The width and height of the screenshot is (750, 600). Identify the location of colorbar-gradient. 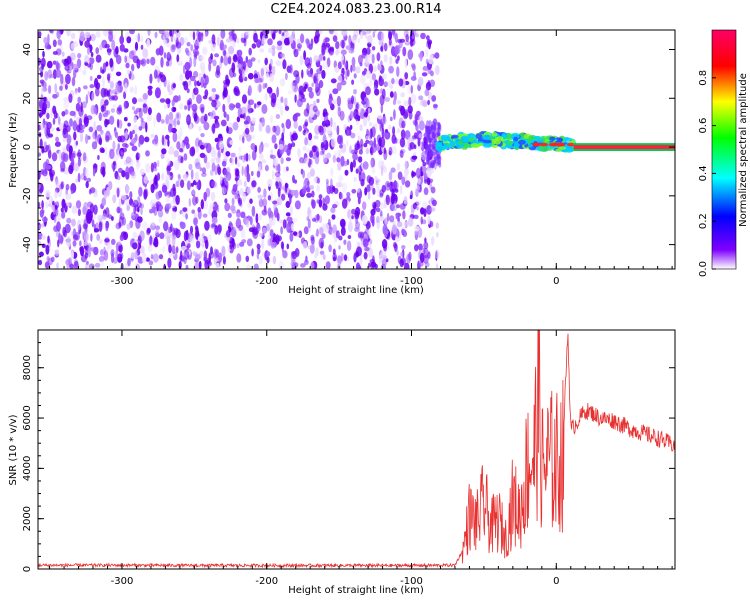
(724, 149).